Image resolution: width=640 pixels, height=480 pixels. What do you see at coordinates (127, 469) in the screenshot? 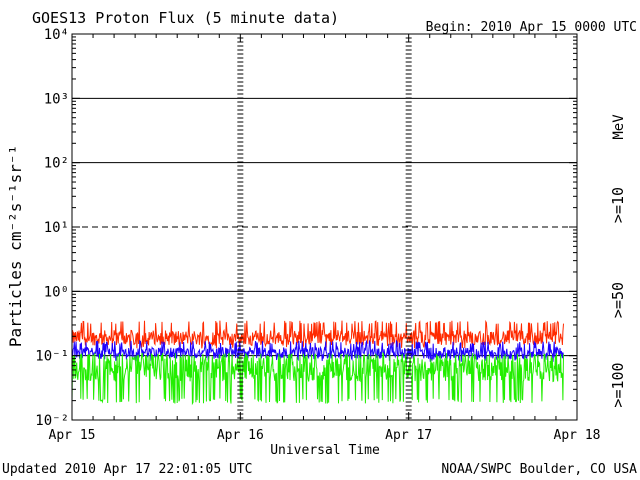
I see `updated-timestamp: Updated 2010 Apr 17 22:01:05 UTC` at bounding box center [127, 469].